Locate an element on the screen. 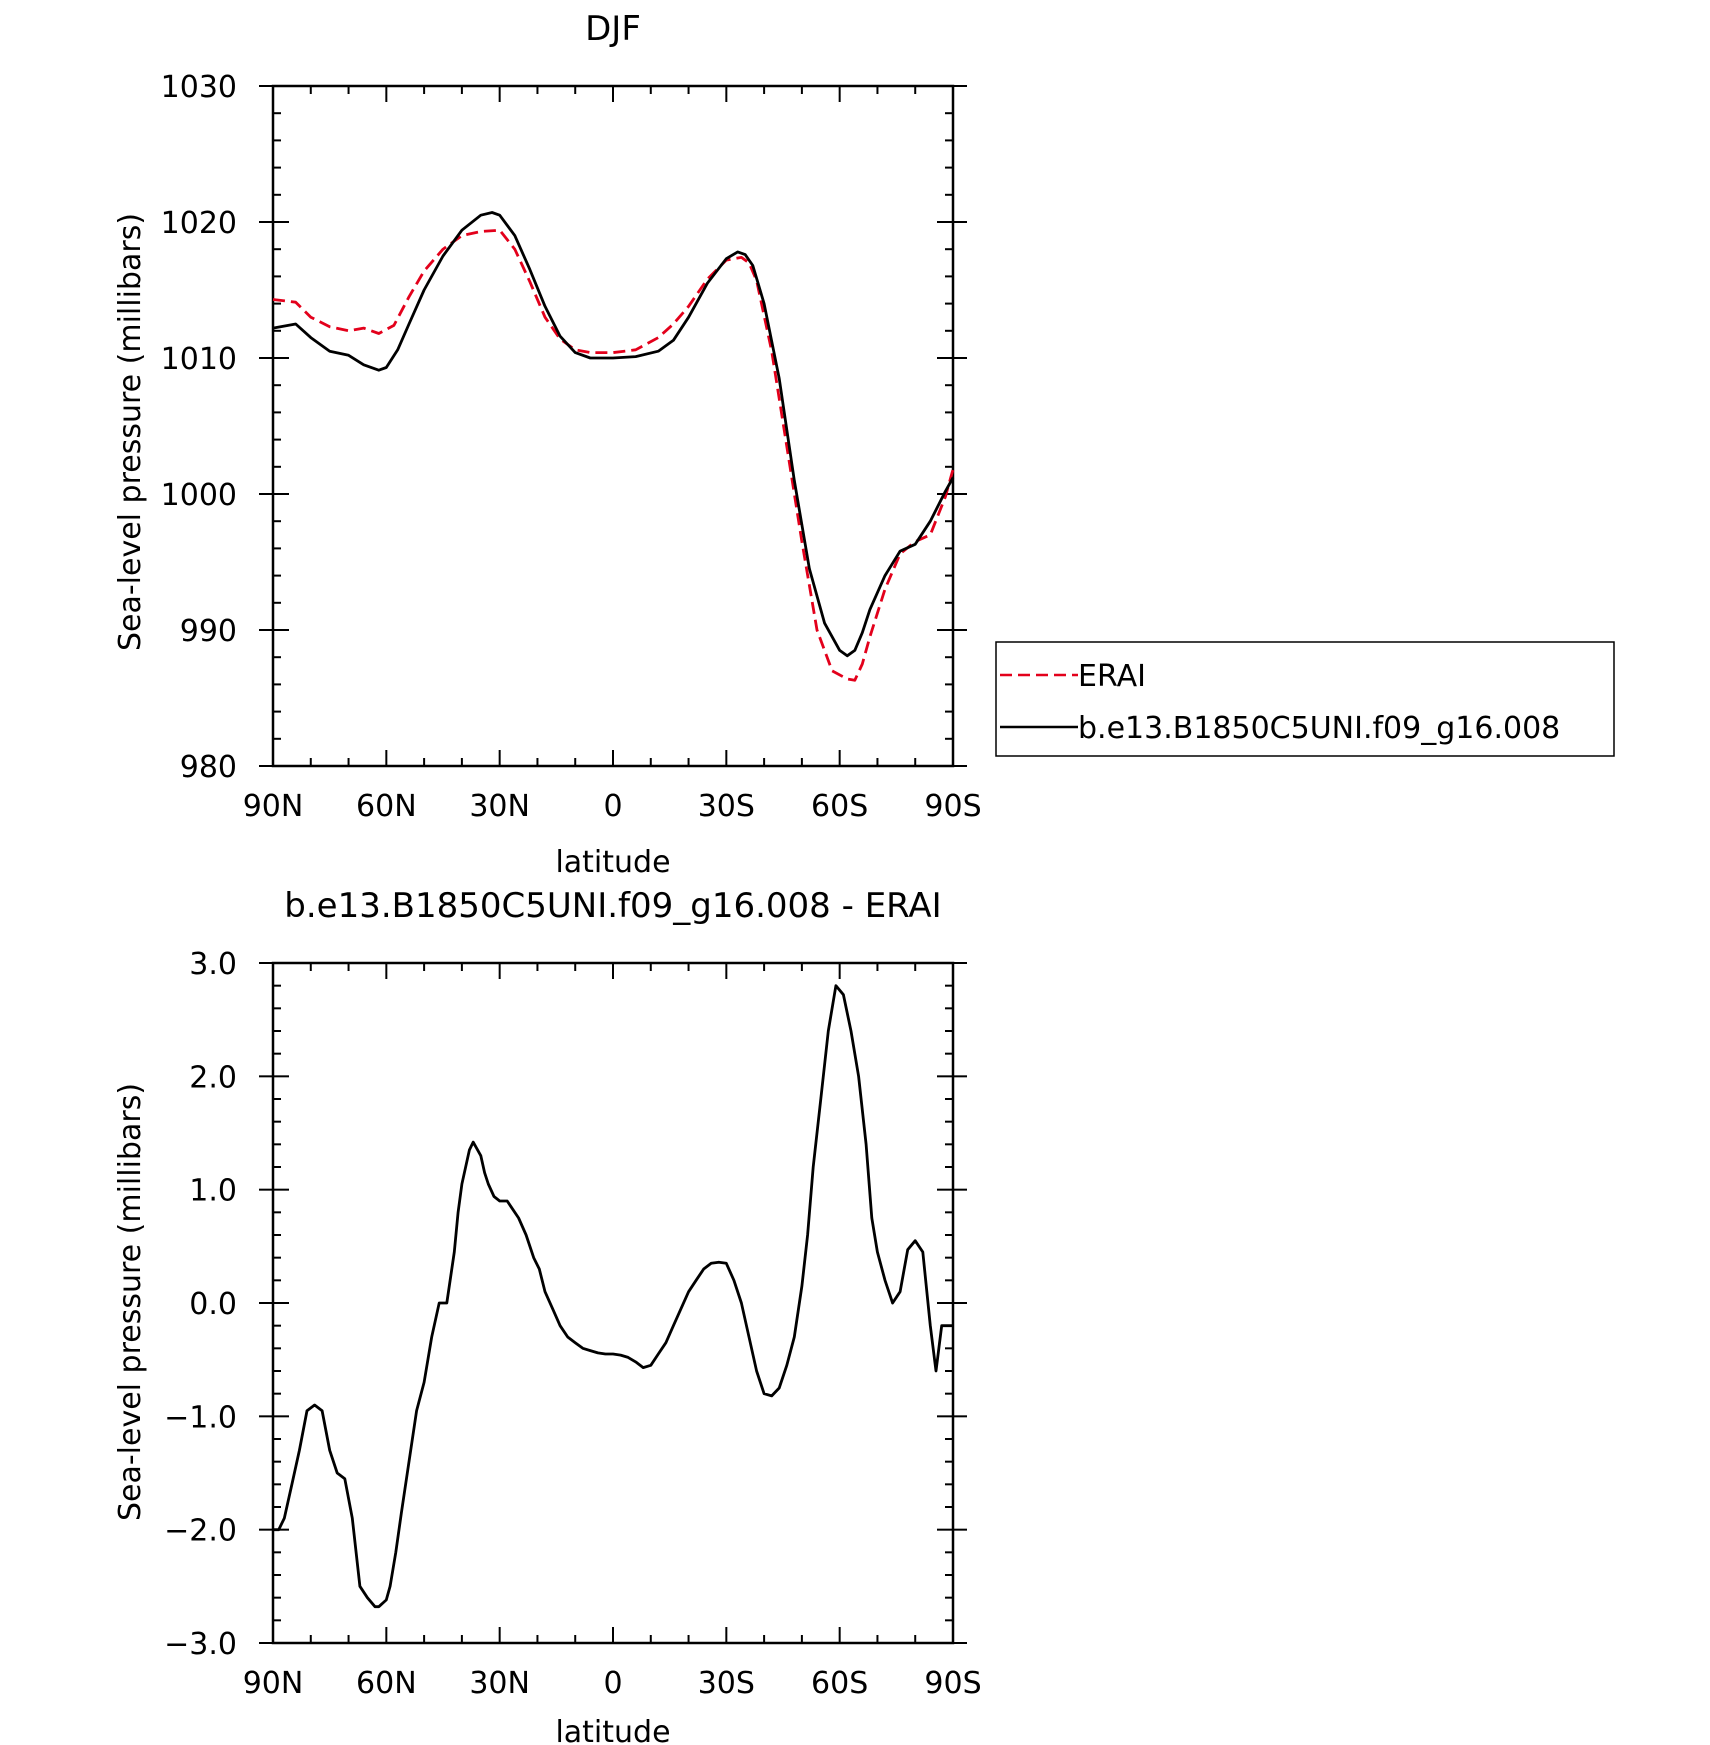 This screenshot has height=1745, width=1710. y-tick-label: 990 is located at coordinates (208, 631).